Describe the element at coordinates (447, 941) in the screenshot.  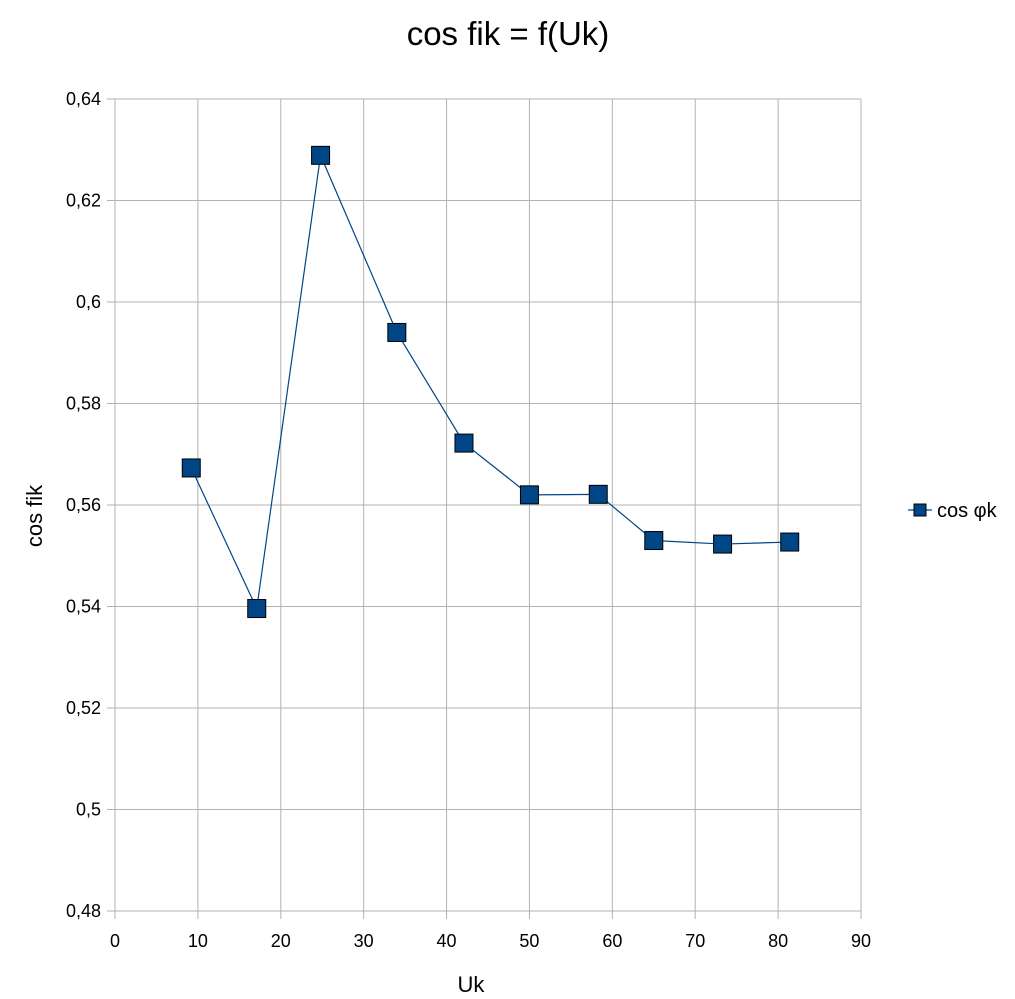
I see `x-tick-label: 40` at that location.